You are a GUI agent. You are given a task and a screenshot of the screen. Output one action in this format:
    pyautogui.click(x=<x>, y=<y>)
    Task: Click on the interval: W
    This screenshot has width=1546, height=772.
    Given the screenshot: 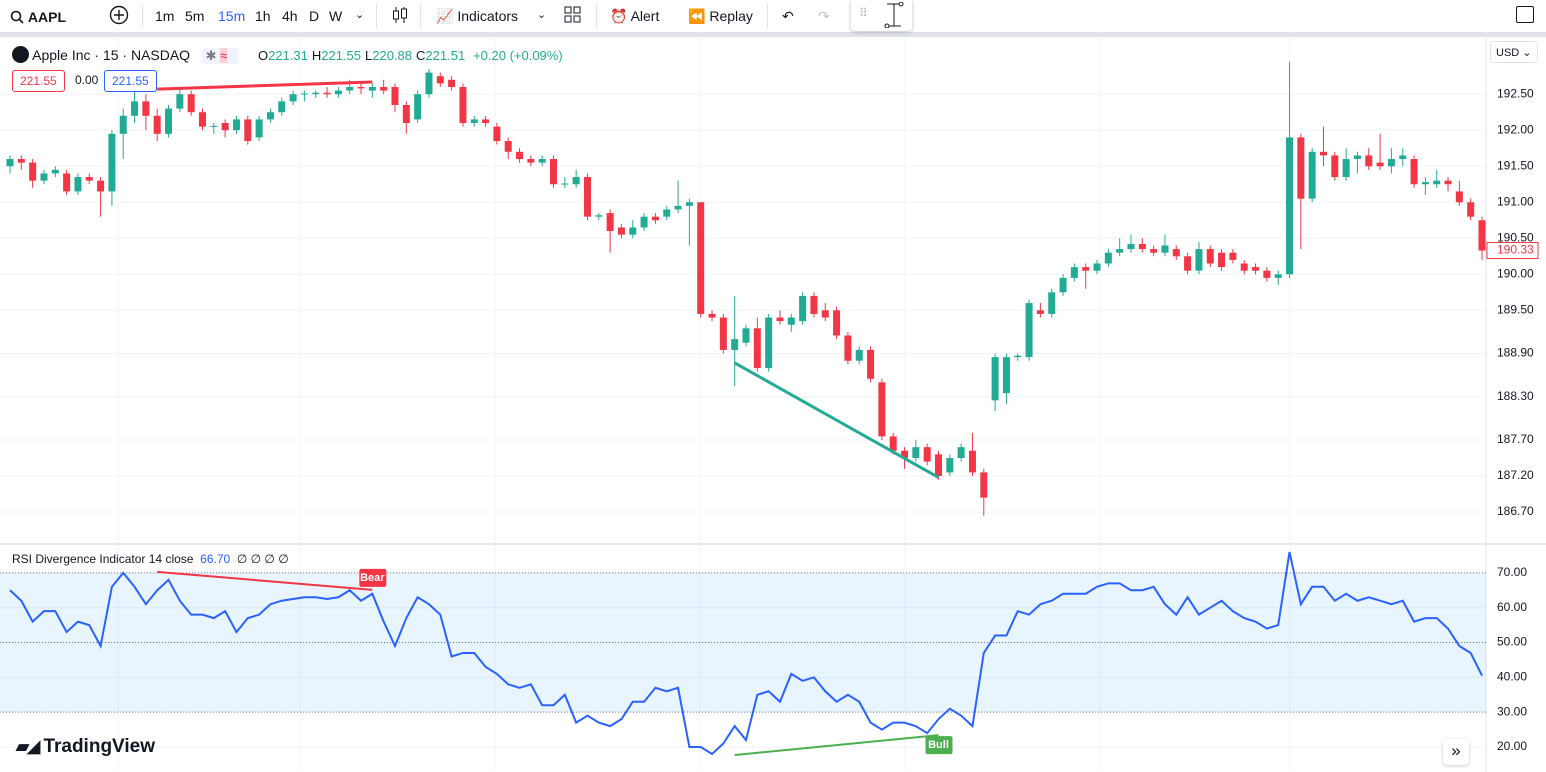 What is the action you would take?
    pyautogui.click(x=336, y=16)
    